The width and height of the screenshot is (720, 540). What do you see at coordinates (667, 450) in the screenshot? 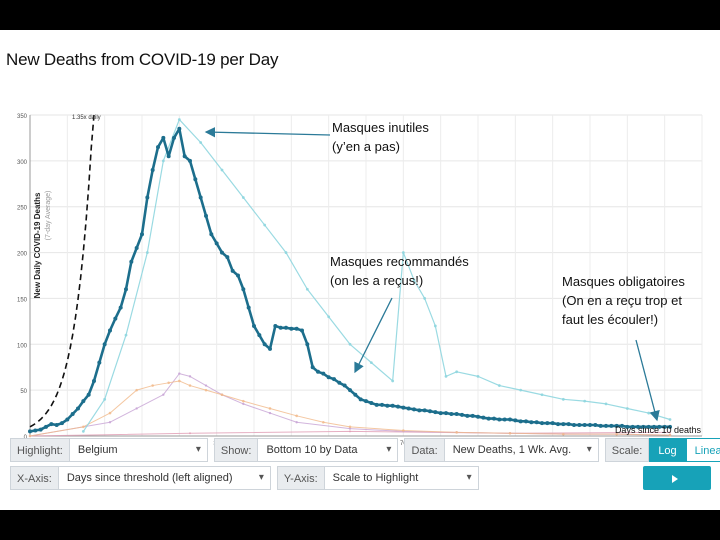
I see `scale-log-button: Log` at bounding box center [667, 450].